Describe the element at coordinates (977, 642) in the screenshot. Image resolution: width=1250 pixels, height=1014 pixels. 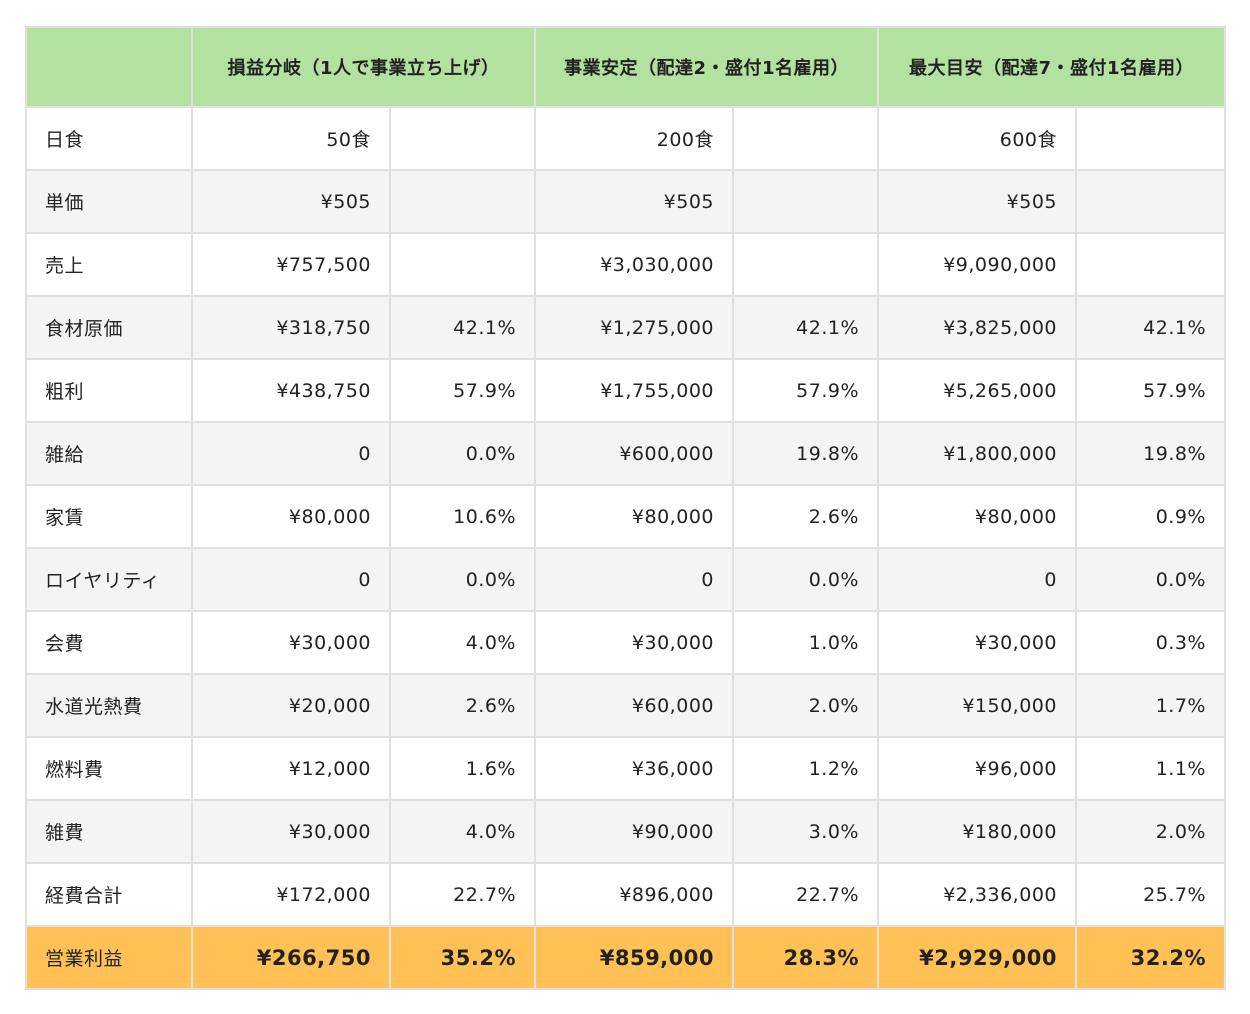
I see `cell-maximum-amount: ¥30,000` at that location.